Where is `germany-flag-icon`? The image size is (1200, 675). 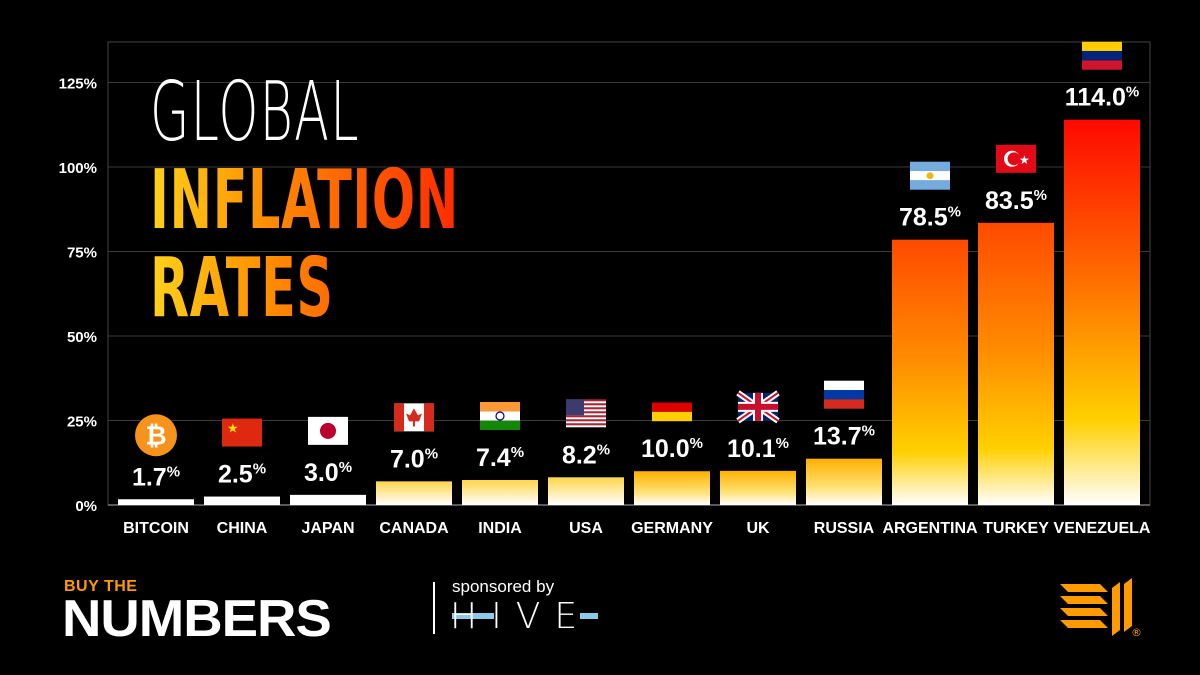
germany-flag-icon is located at coordinates (672, 407).